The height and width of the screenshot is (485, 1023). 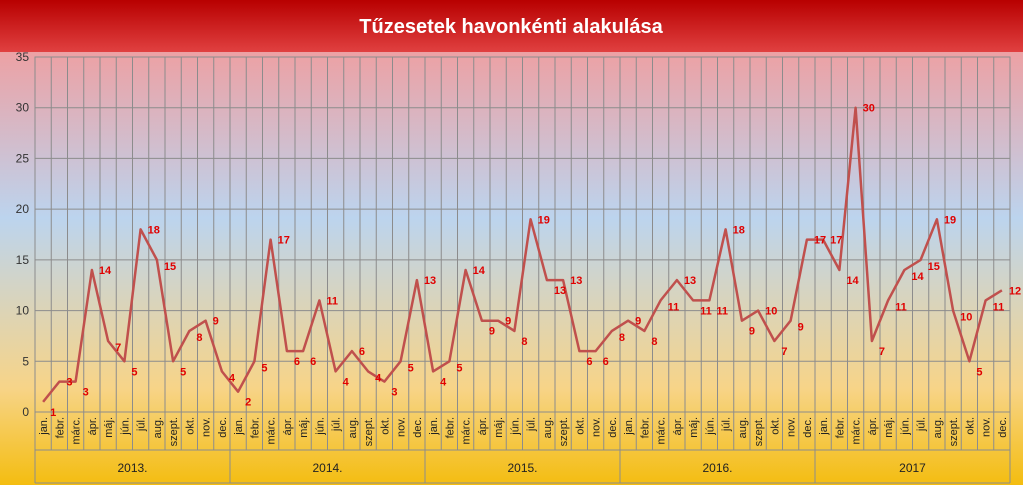 What do you see at coordinates (522, 468) in the screenshot?
I see `year-label: 2015.` at bounding box center [522, 468].